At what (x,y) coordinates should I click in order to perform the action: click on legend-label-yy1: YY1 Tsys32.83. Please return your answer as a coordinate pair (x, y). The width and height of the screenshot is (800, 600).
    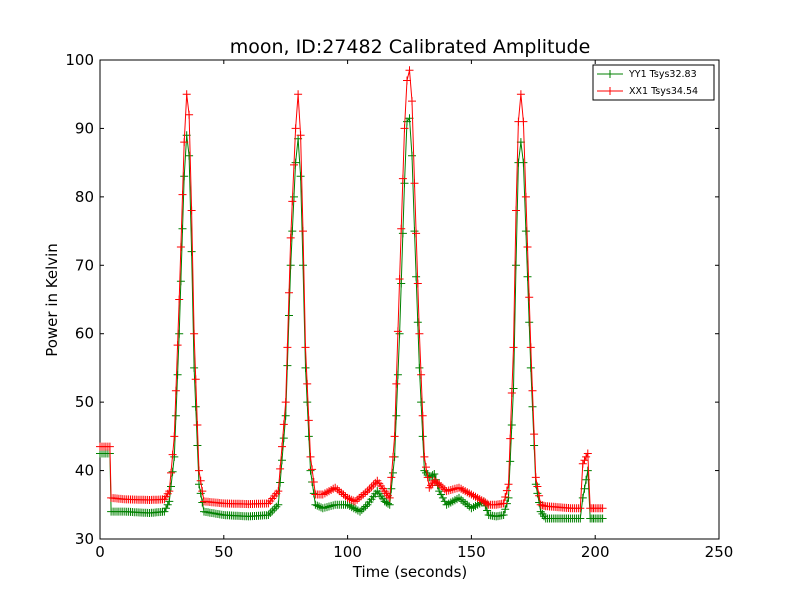
    Looking at the image, I should click on (662, 74).